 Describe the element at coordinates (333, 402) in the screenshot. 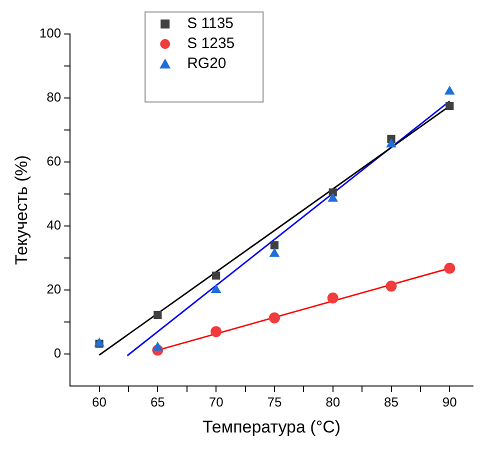

I see `x-tick-label: 80` at that location.